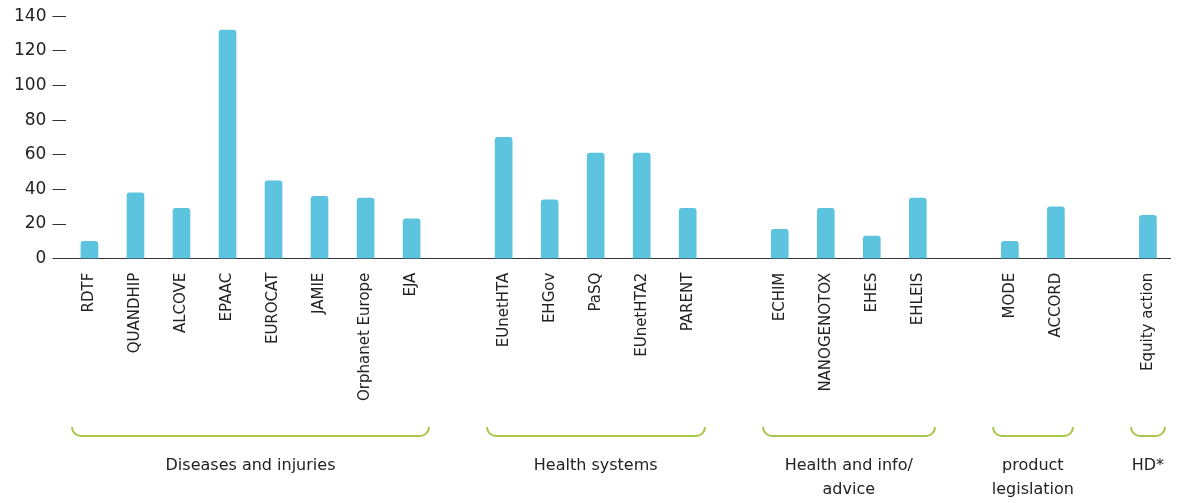  What do you see at coordinates (1148, 465) in the screenshot?
I see `text: HD*` at bounding box center [1148, 465].